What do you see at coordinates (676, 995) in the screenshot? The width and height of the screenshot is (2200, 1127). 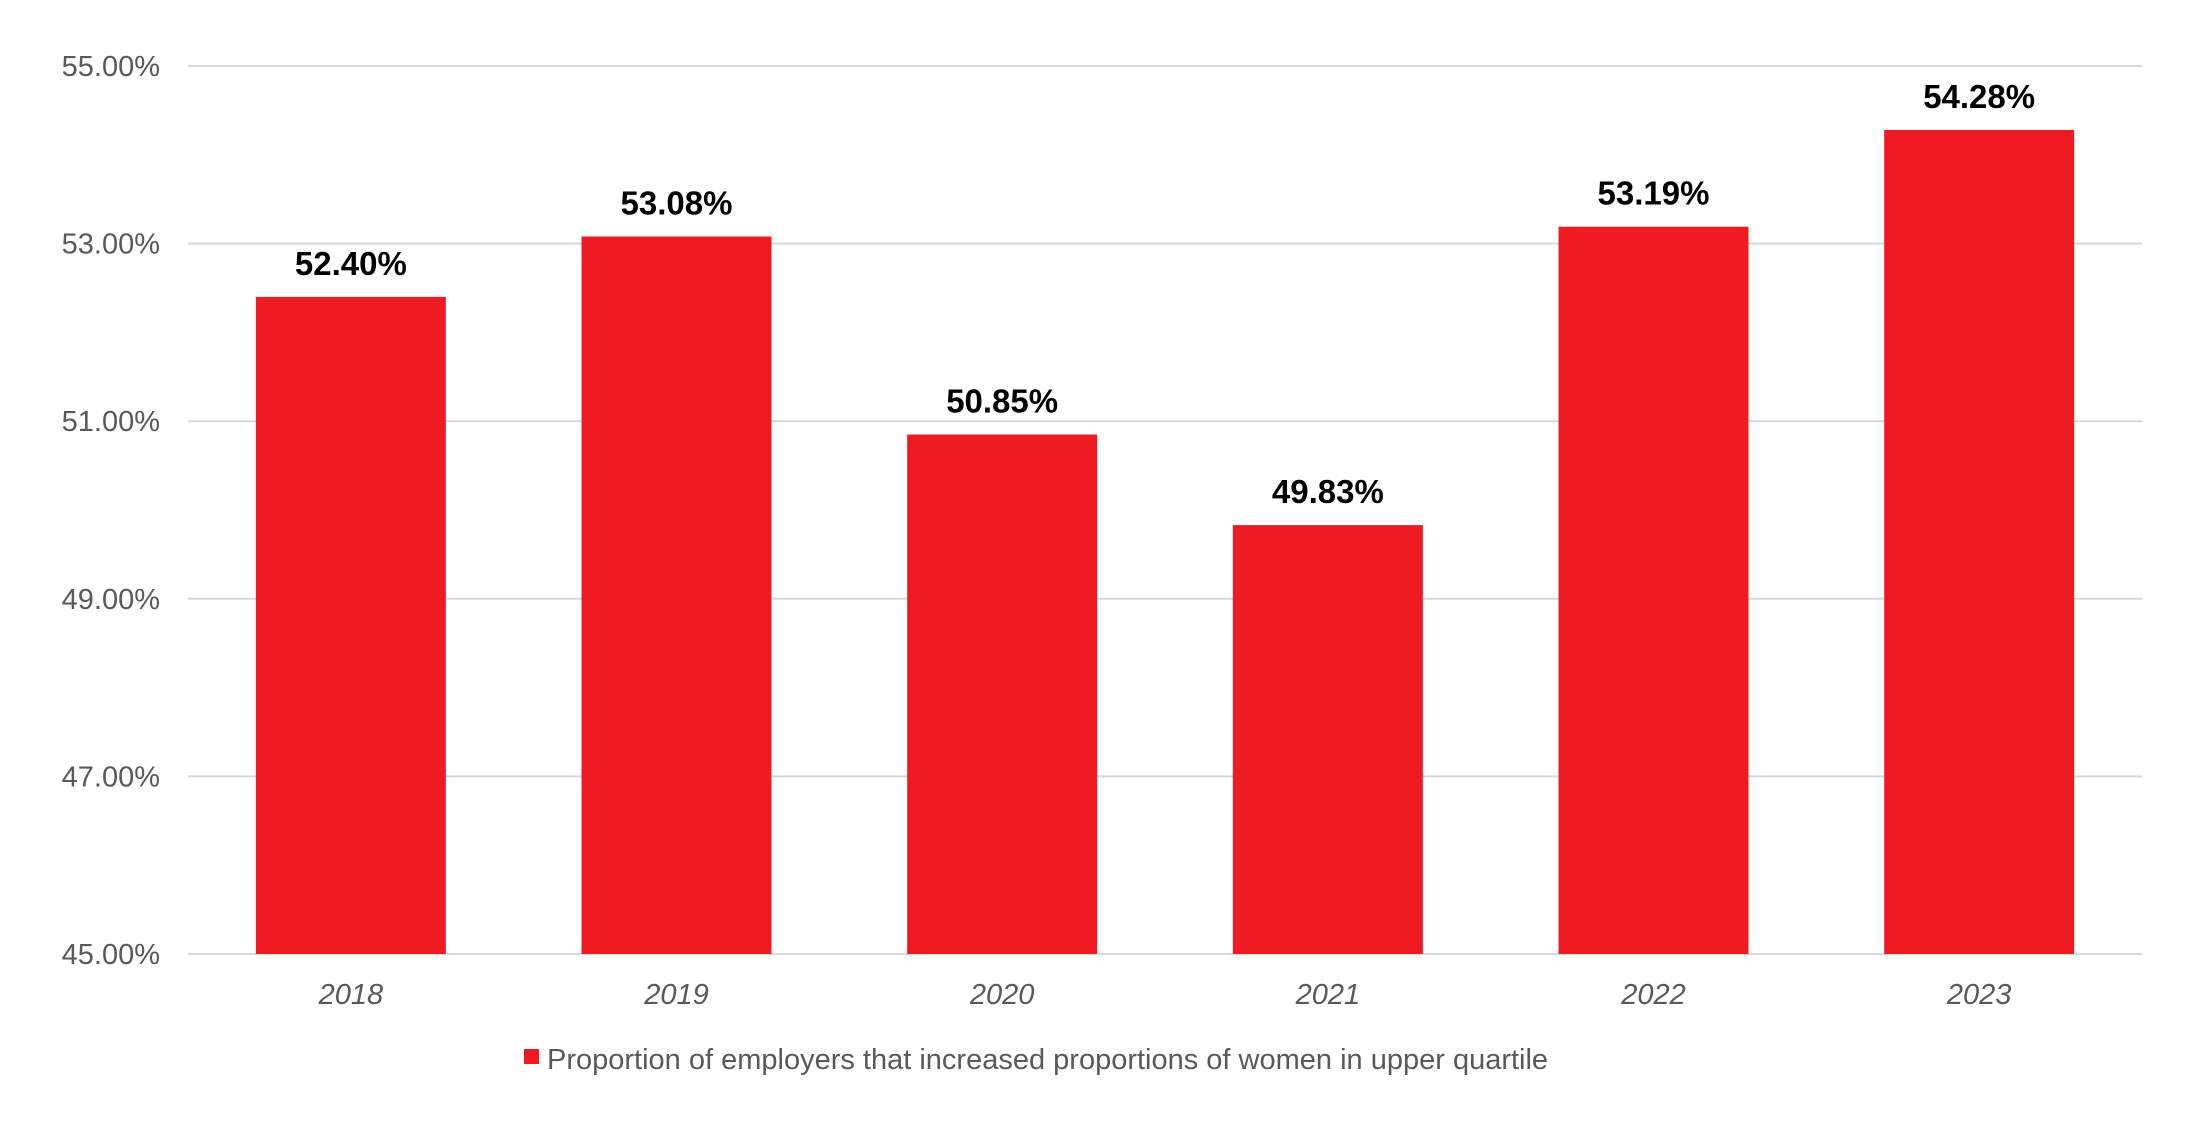 I see `x-tick-label: 2019` at bounding box center [676, 995].